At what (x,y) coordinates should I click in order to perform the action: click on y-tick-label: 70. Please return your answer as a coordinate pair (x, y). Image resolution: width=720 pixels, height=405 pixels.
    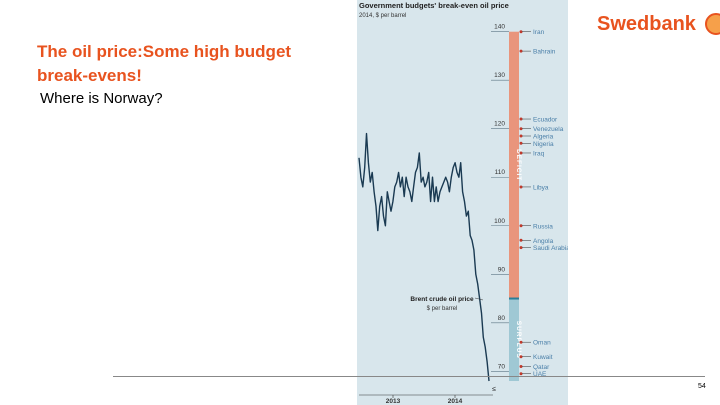
    Looking at the image, I should click on (502, 366).